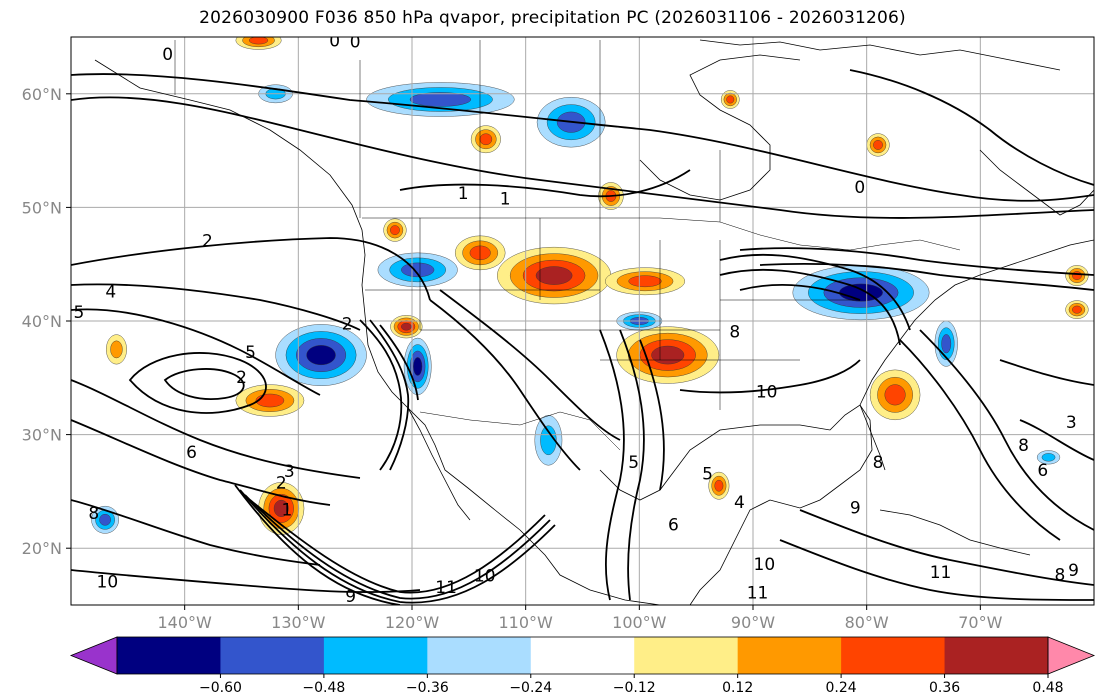  Describe the element at coordinates (720, 127) in the screenshot. I see `hudson-bay-line` at that location.